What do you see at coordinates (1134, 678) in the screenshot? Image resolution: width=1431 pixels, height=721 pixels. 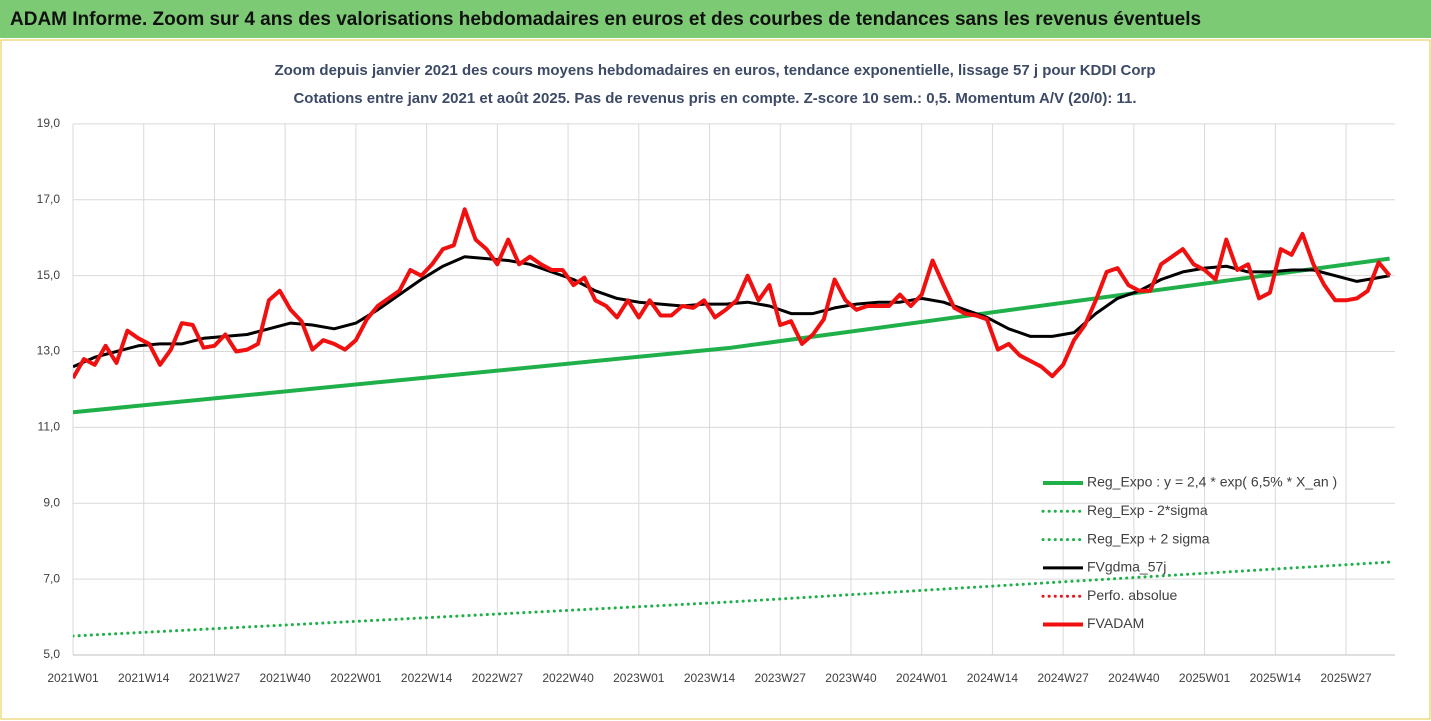 I see `x-tick-label: 2024W40` at bounding box center [1134, 678].